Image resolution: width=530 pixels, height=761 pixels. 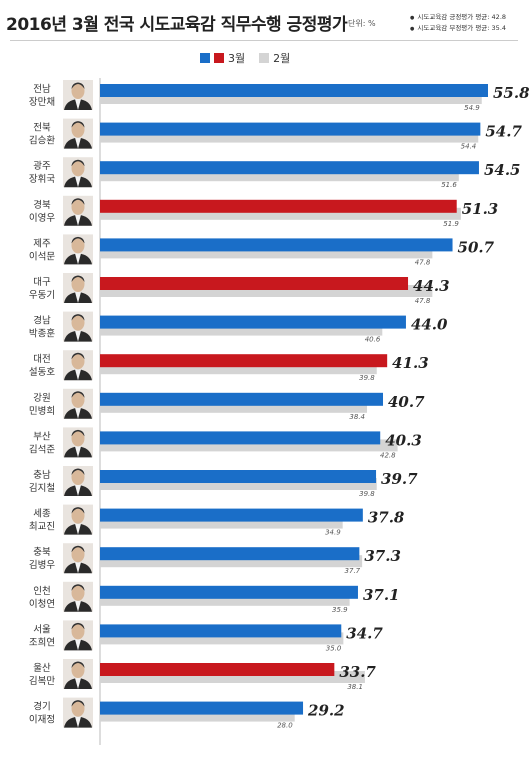 I want to click on category-name-label: 민병희, so click(x=42, y=411).